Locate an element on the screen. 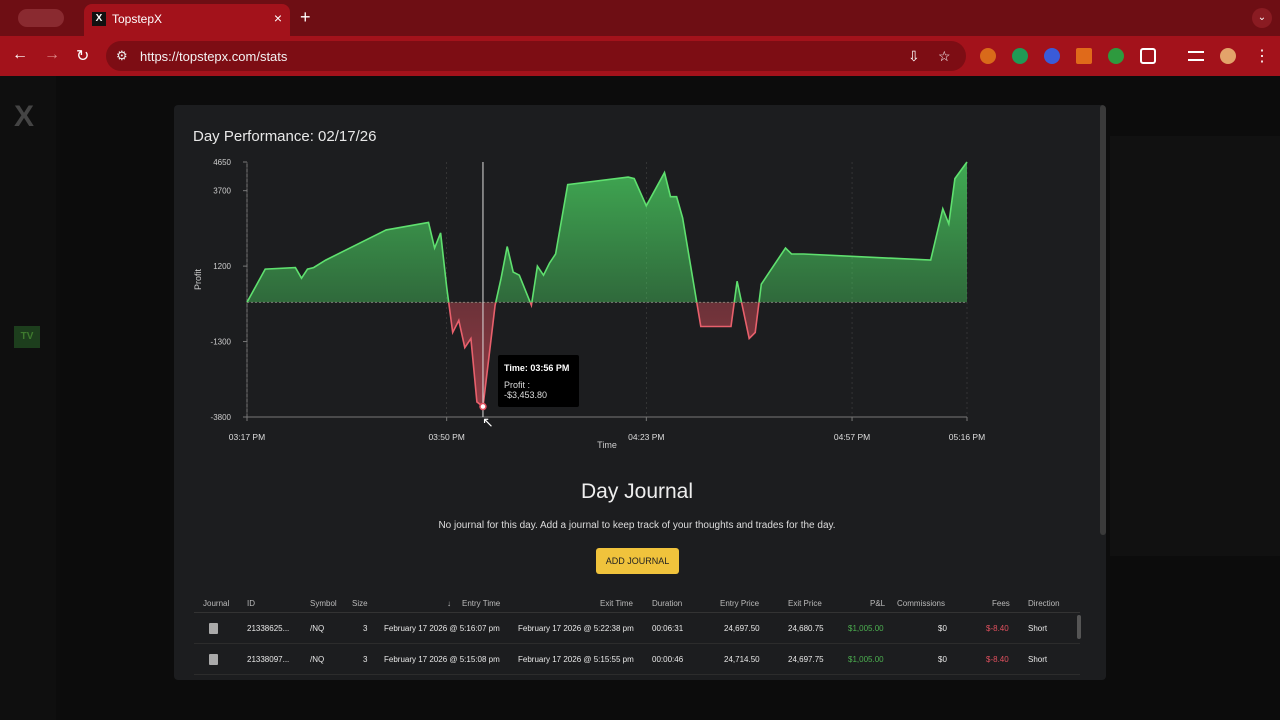 The height and width of the screenshot is (720, 1280). address-bar: ⚙ https://topstepx.com/stats ⇩ ☆ is located at coordinates (536, 56).